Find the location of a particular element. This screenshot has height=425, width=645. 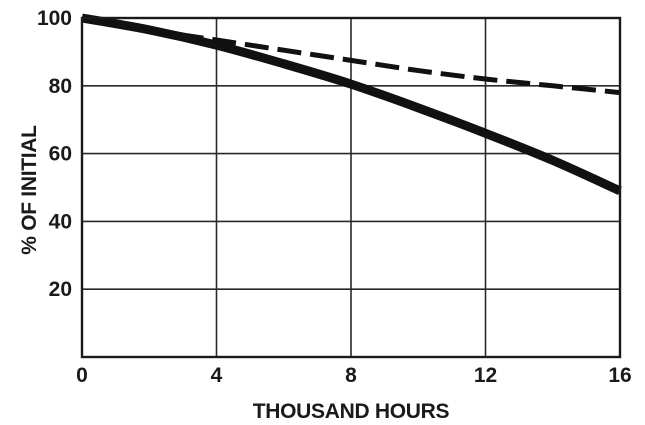

x-tick-label-0: 0 is located at coordinates (82, 375).